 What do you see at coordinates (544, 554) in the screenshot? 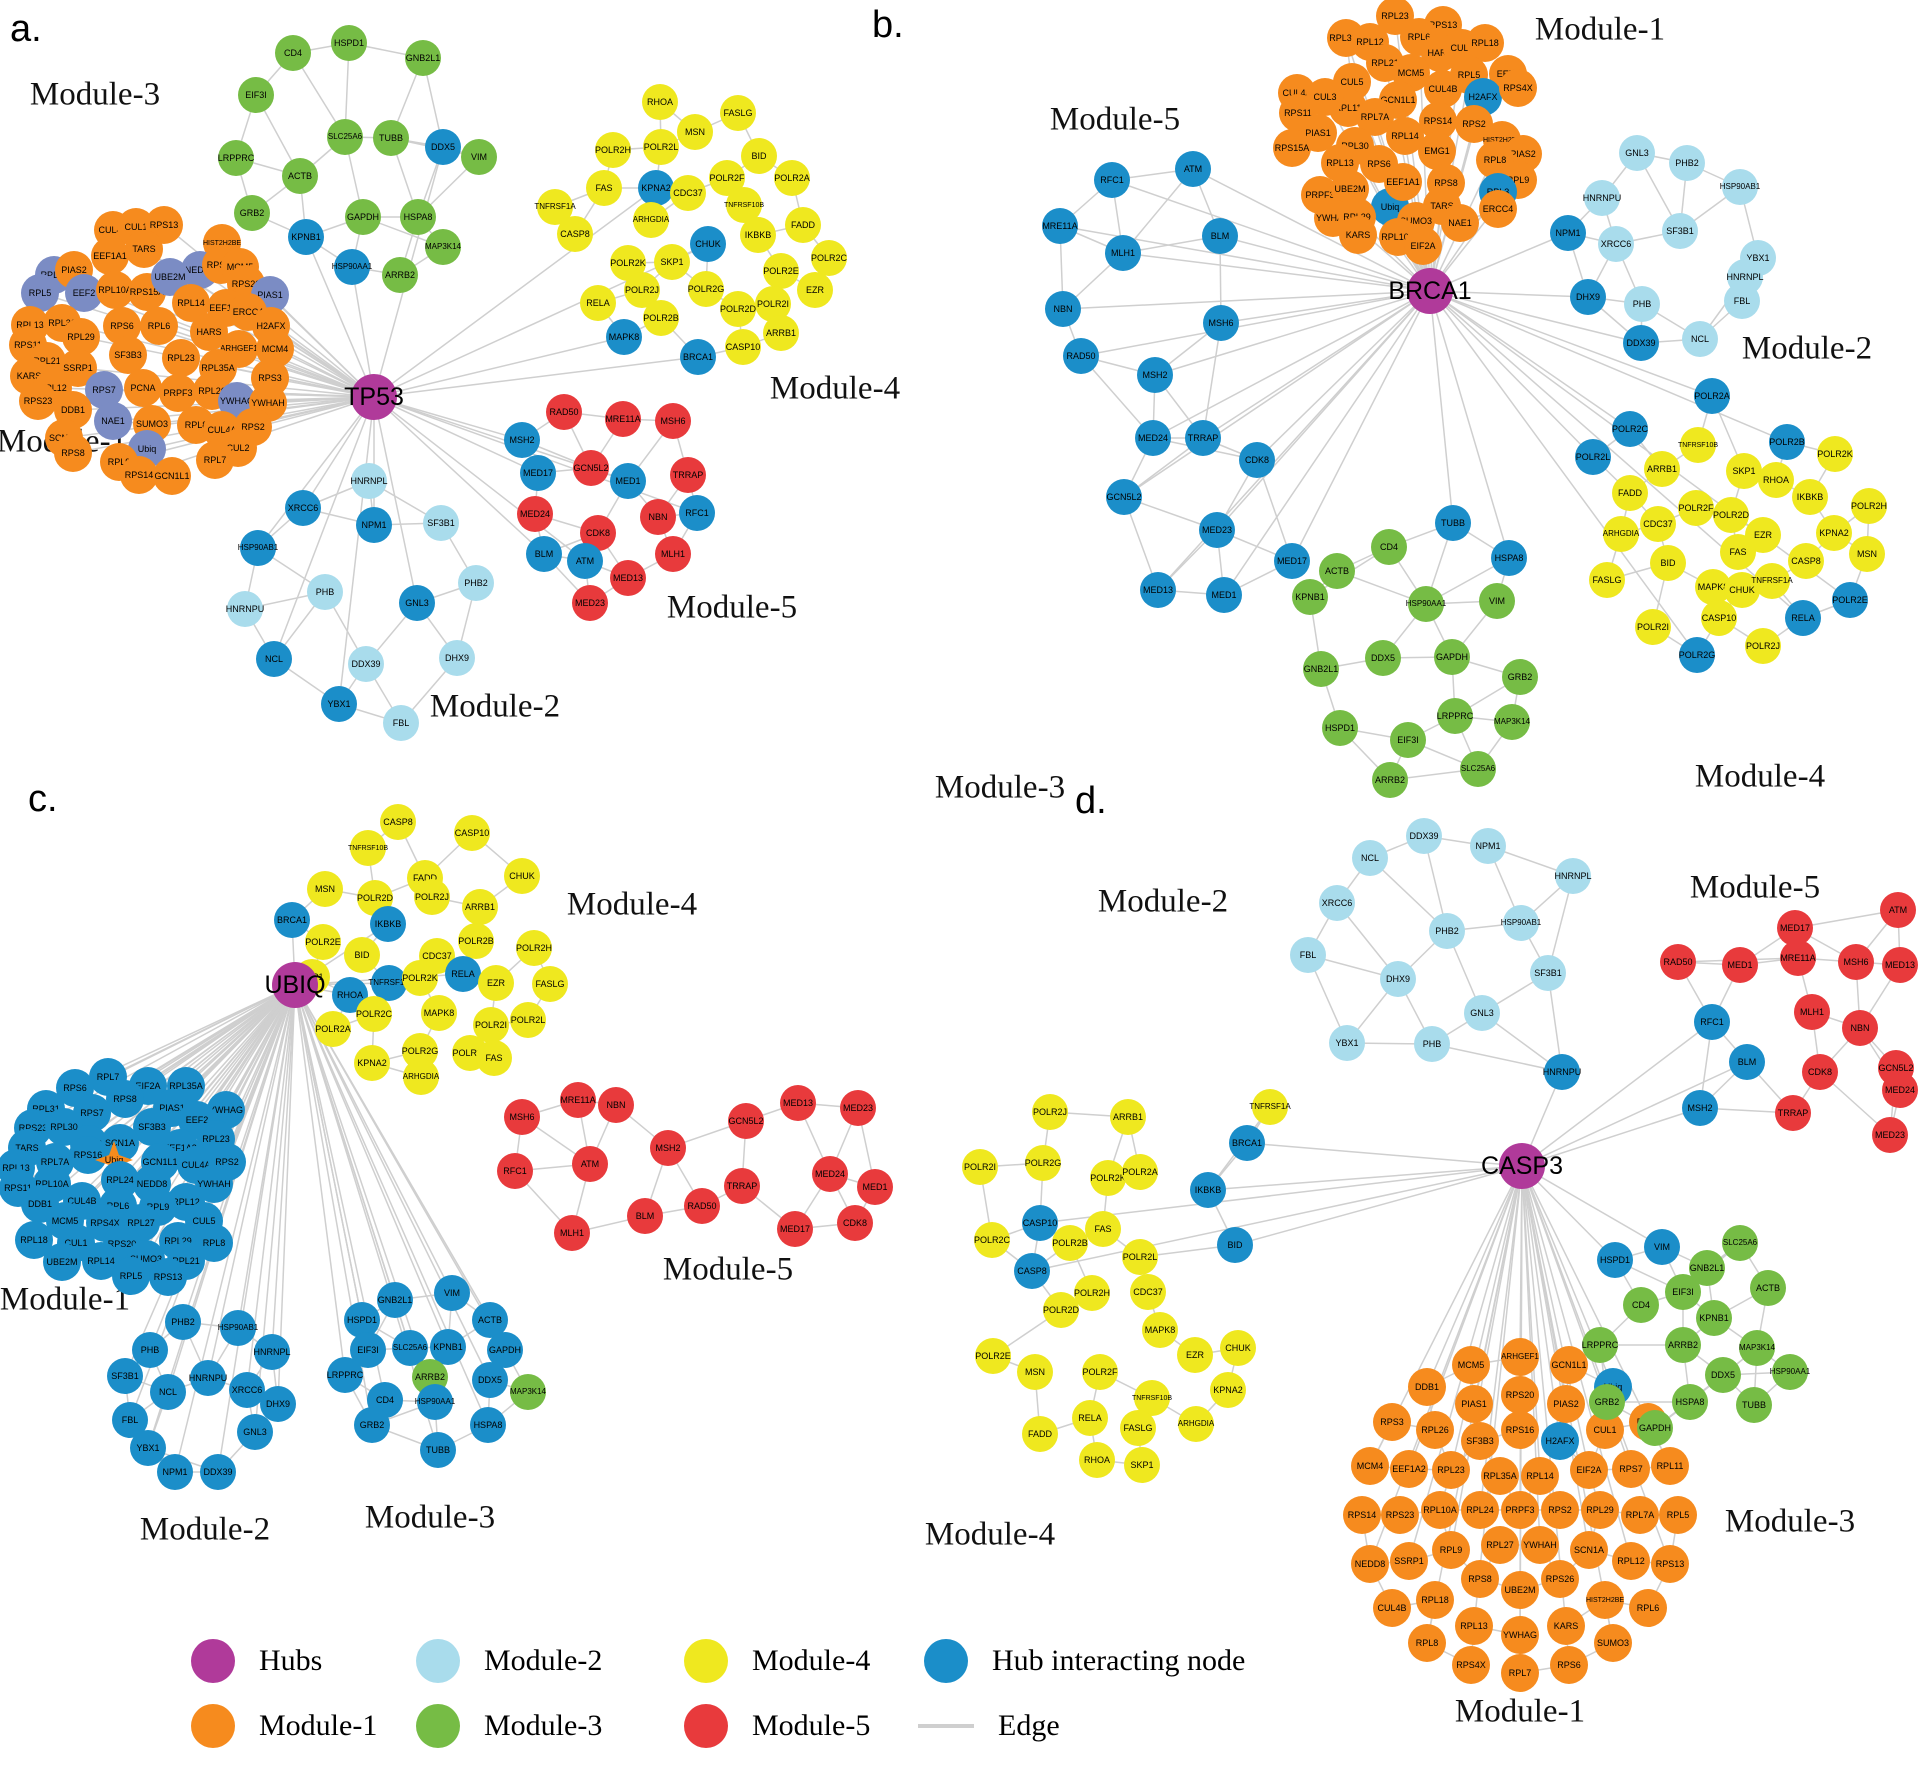
I see `node-blm: BLM` at bounding box center [544, 554].